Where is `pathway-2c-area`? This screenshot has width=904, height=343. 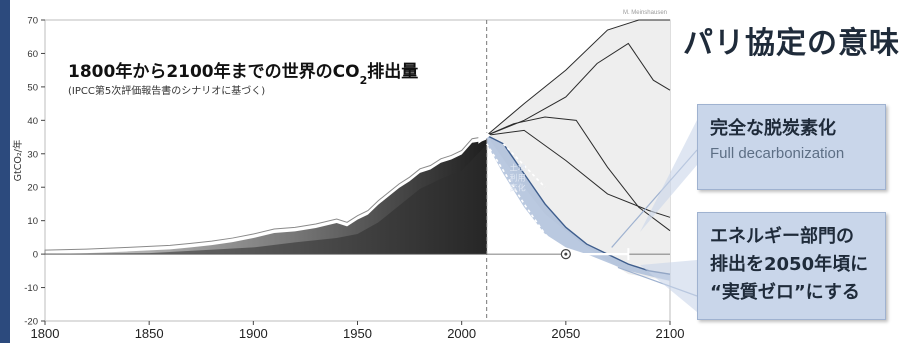
pathway-2c-area is located at coordinates (578, 208).